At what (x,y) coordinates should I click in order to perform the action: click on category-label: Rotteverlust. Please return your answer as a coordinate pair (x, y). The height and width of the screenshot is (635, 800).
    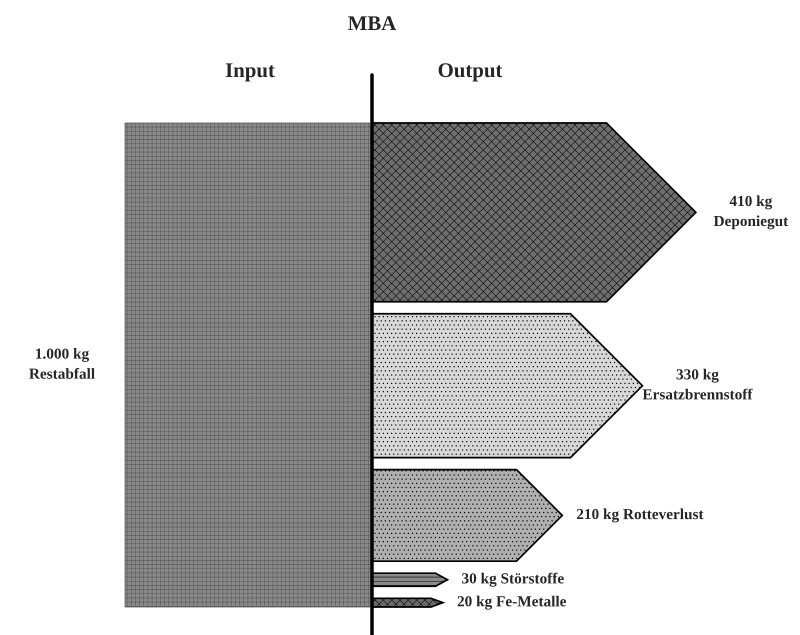
    Looking at the image, I should click on (663, 514).